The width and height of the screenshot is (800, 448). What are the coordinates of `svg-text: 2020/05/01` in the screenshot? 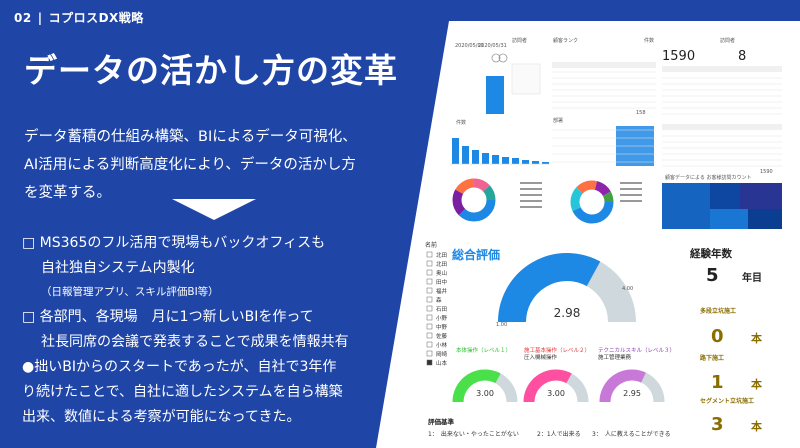 It's located at (469, 46).